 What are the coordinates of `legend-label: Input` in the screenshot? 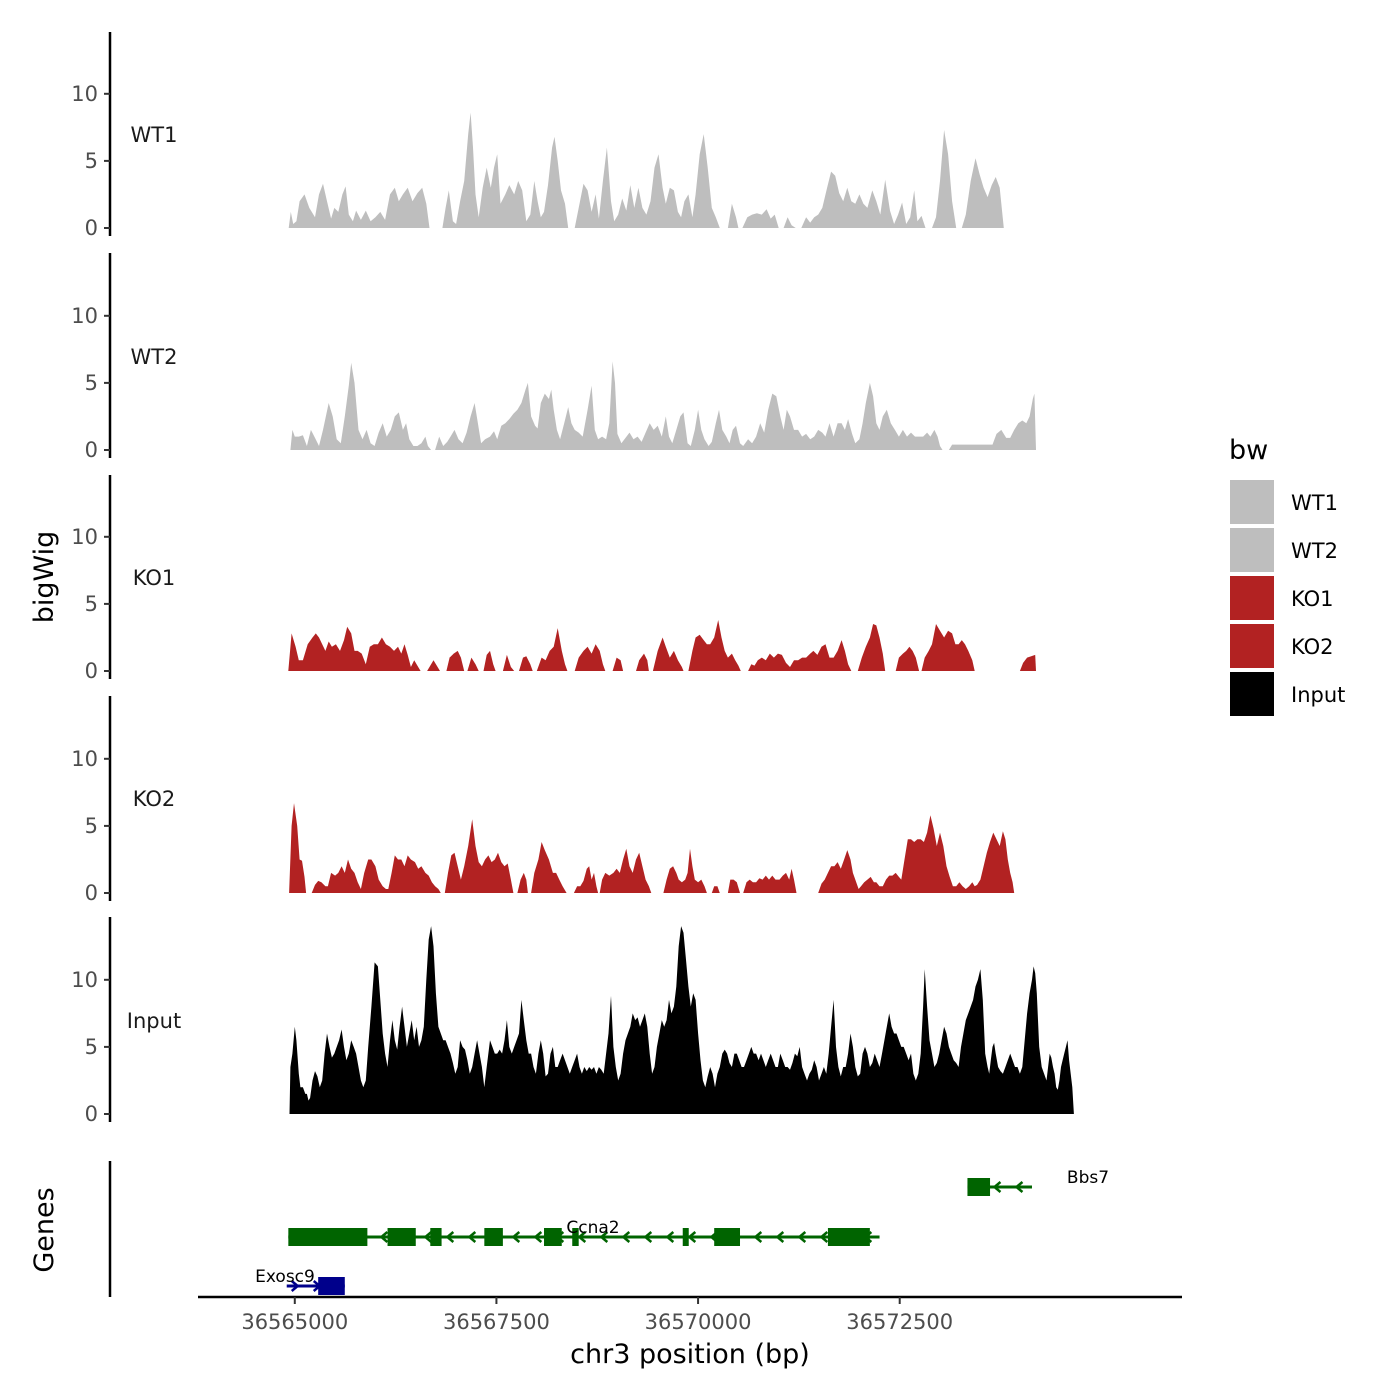 It's located at (1318, 695).